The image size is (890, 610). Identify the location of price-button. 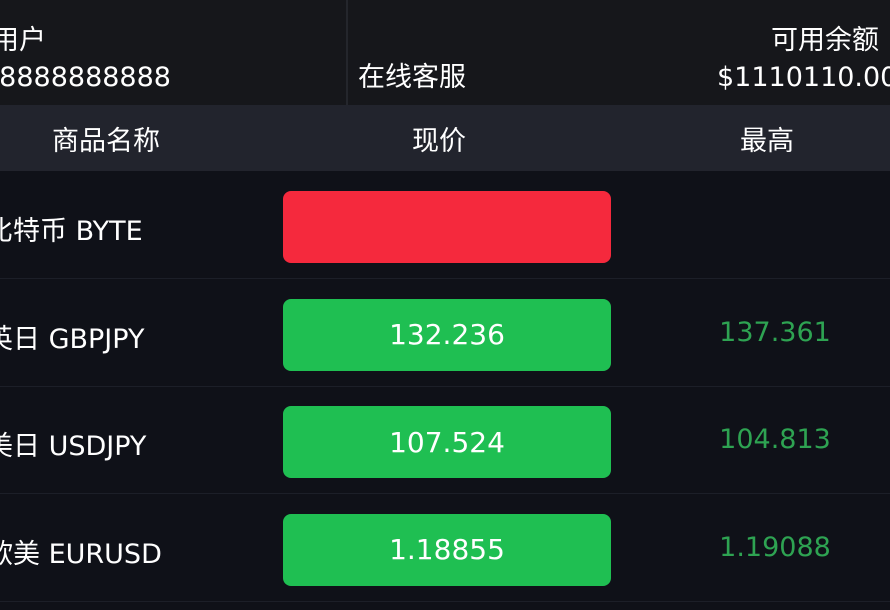
(447, 227).